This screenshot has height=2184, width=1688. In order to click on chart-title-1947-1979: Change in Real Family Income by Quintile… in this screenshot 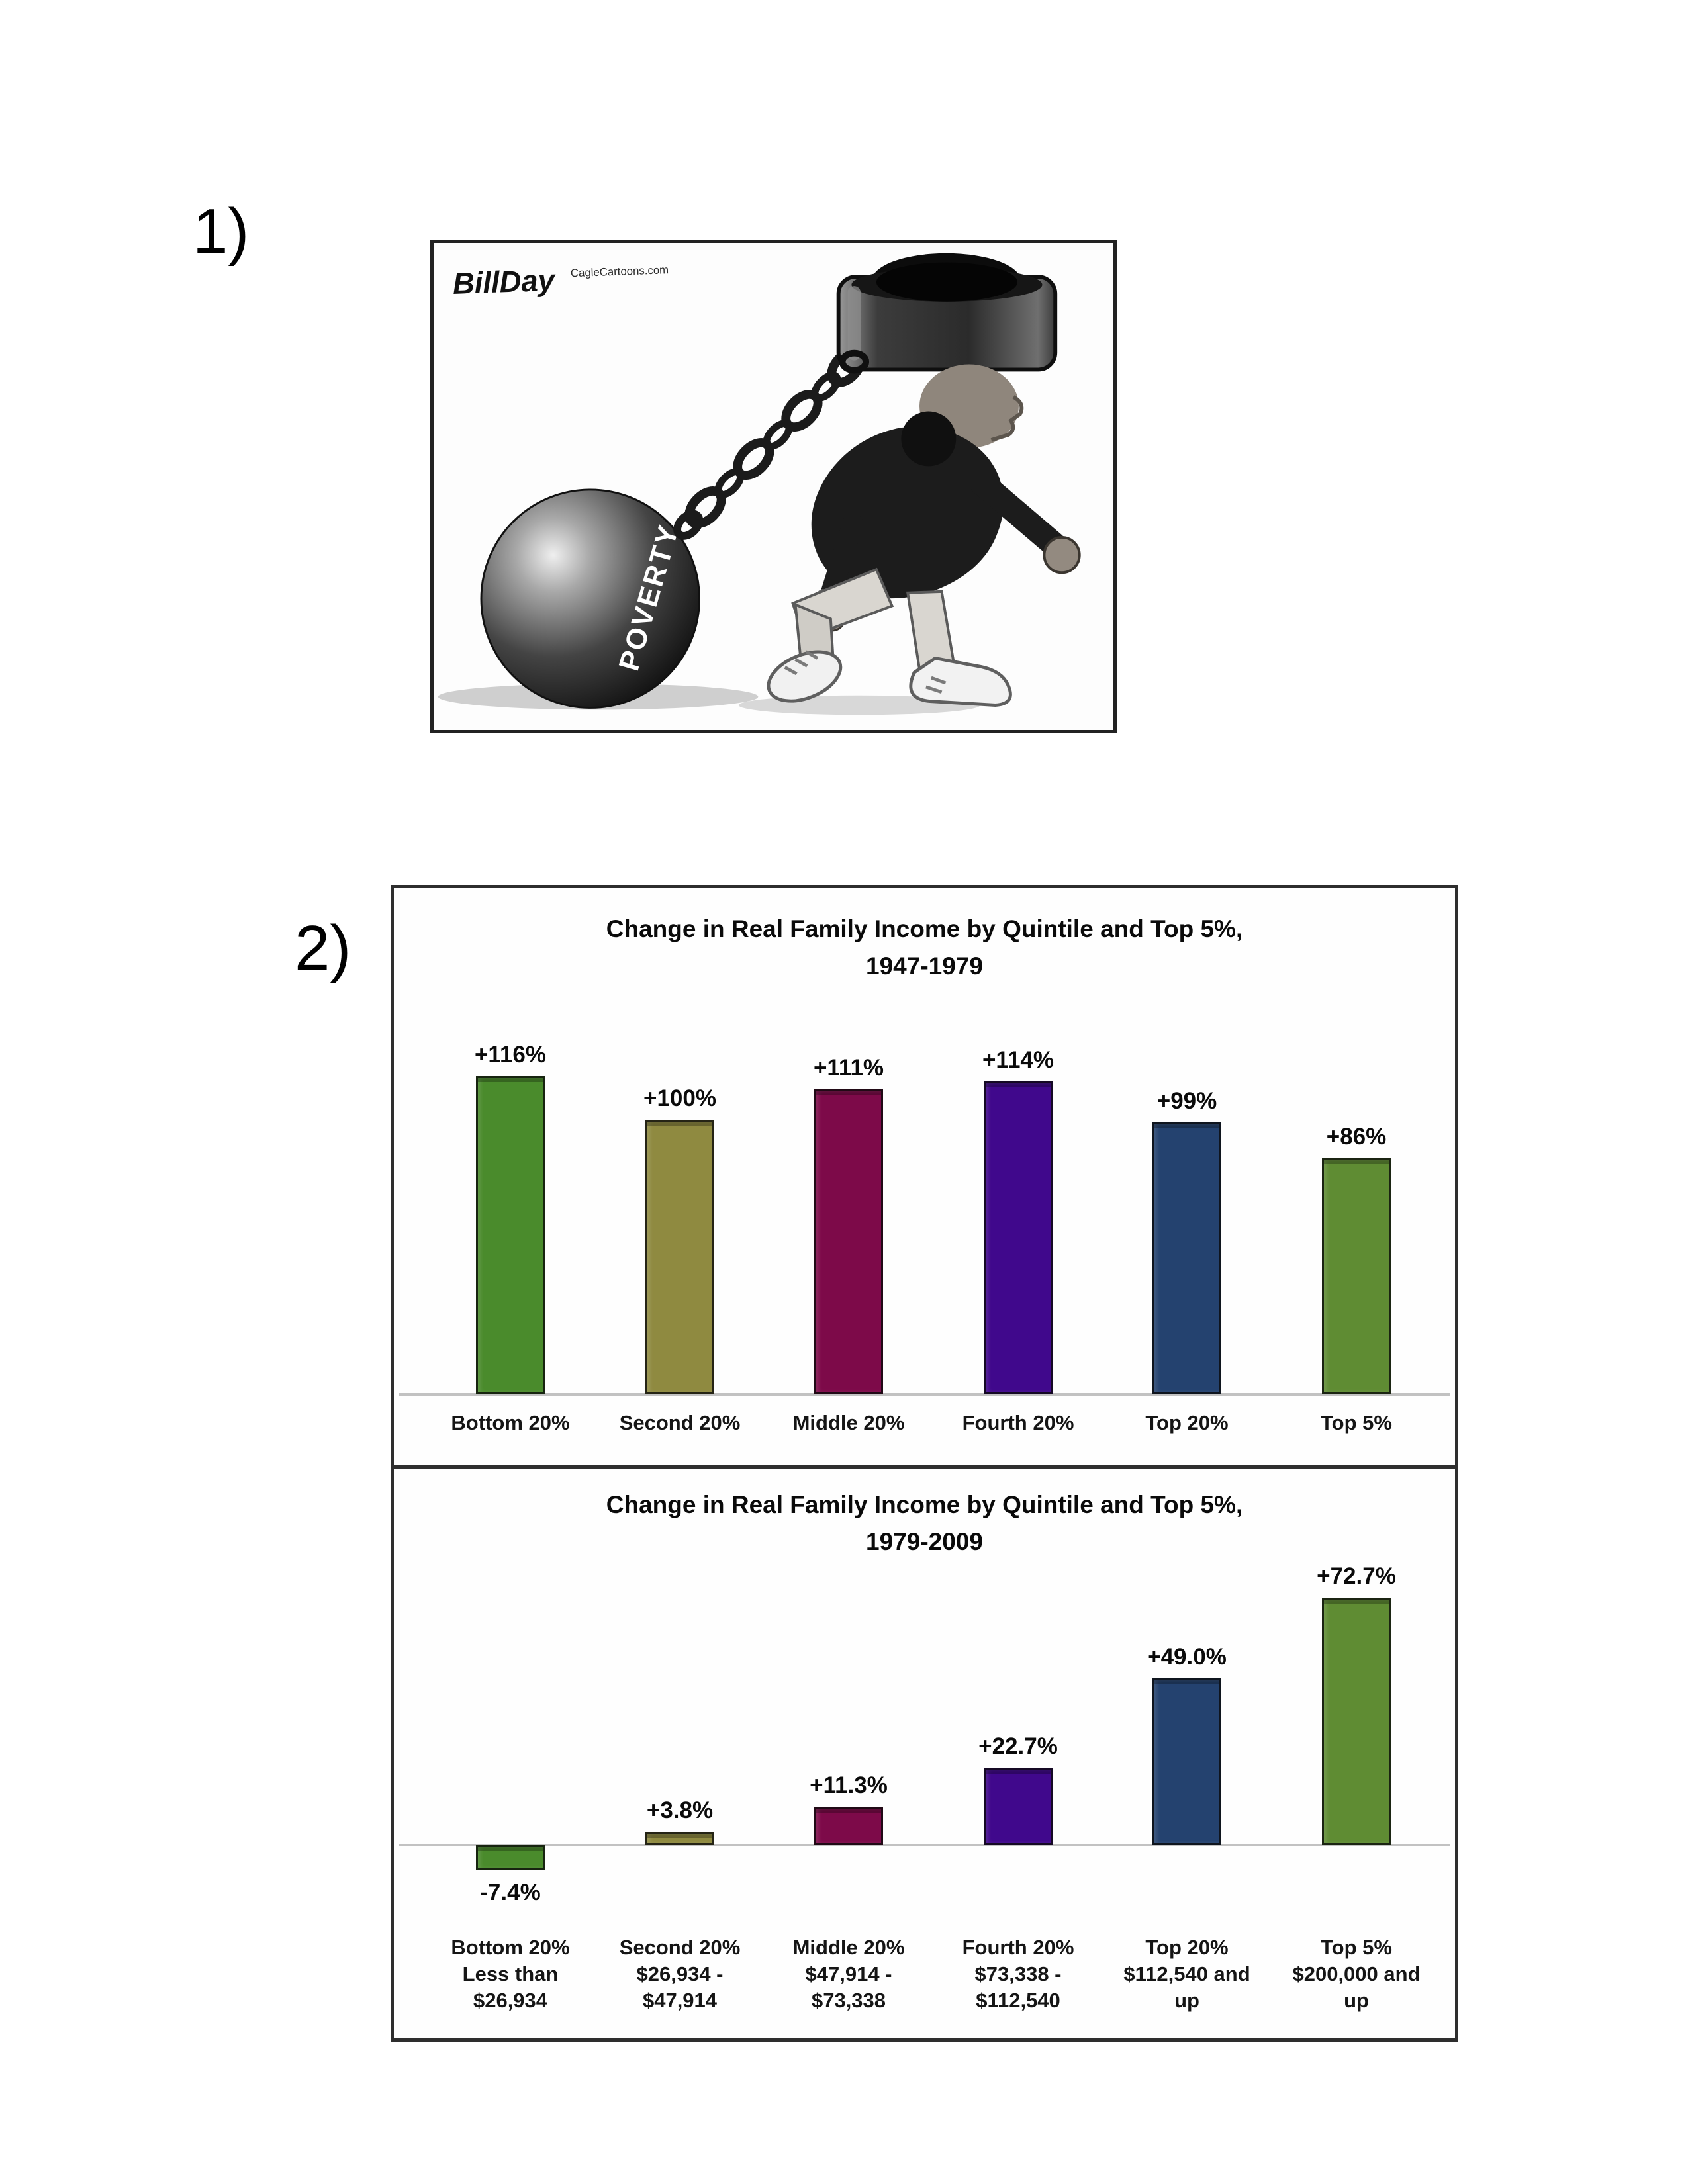, I will do `click(924, 948)`.